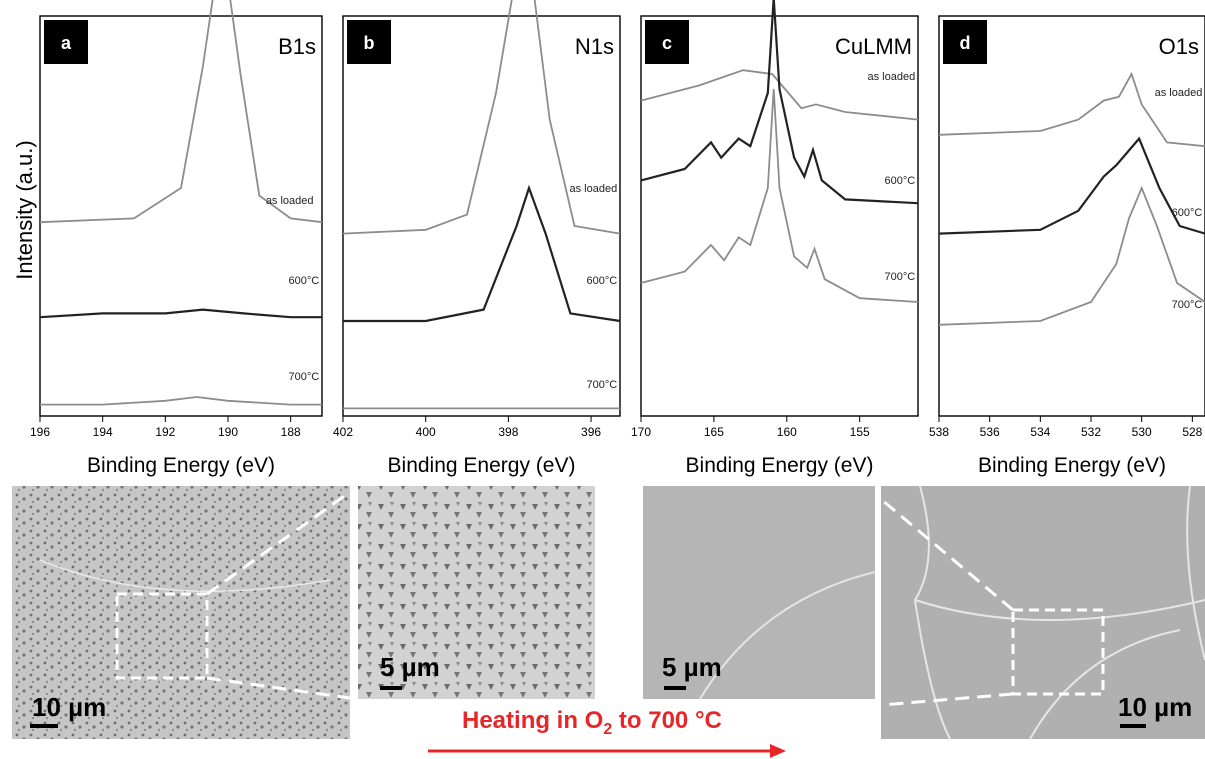  Describe the element at coordinates (69, 707) in the screenshot. I see `scale-bar-label-1: 10 µm` at that location.